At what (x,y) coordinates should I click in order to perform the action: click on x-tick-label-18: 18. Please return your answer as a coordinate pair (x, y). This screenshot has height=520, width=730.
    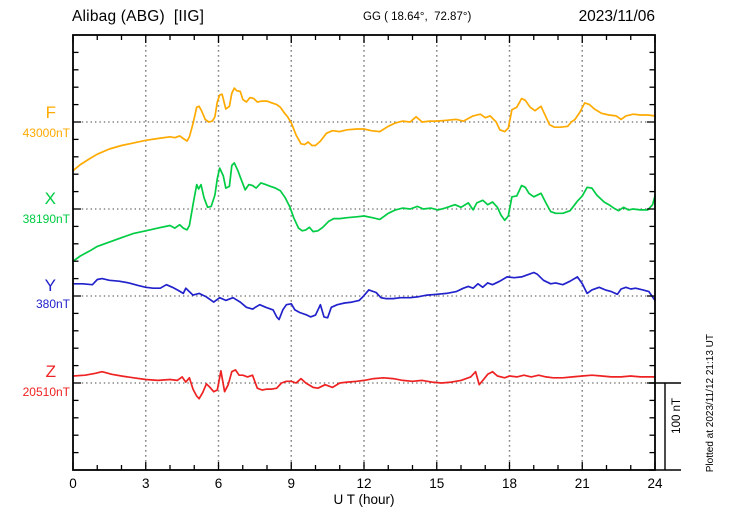
    Looking at the image, I should click on (509, 483).